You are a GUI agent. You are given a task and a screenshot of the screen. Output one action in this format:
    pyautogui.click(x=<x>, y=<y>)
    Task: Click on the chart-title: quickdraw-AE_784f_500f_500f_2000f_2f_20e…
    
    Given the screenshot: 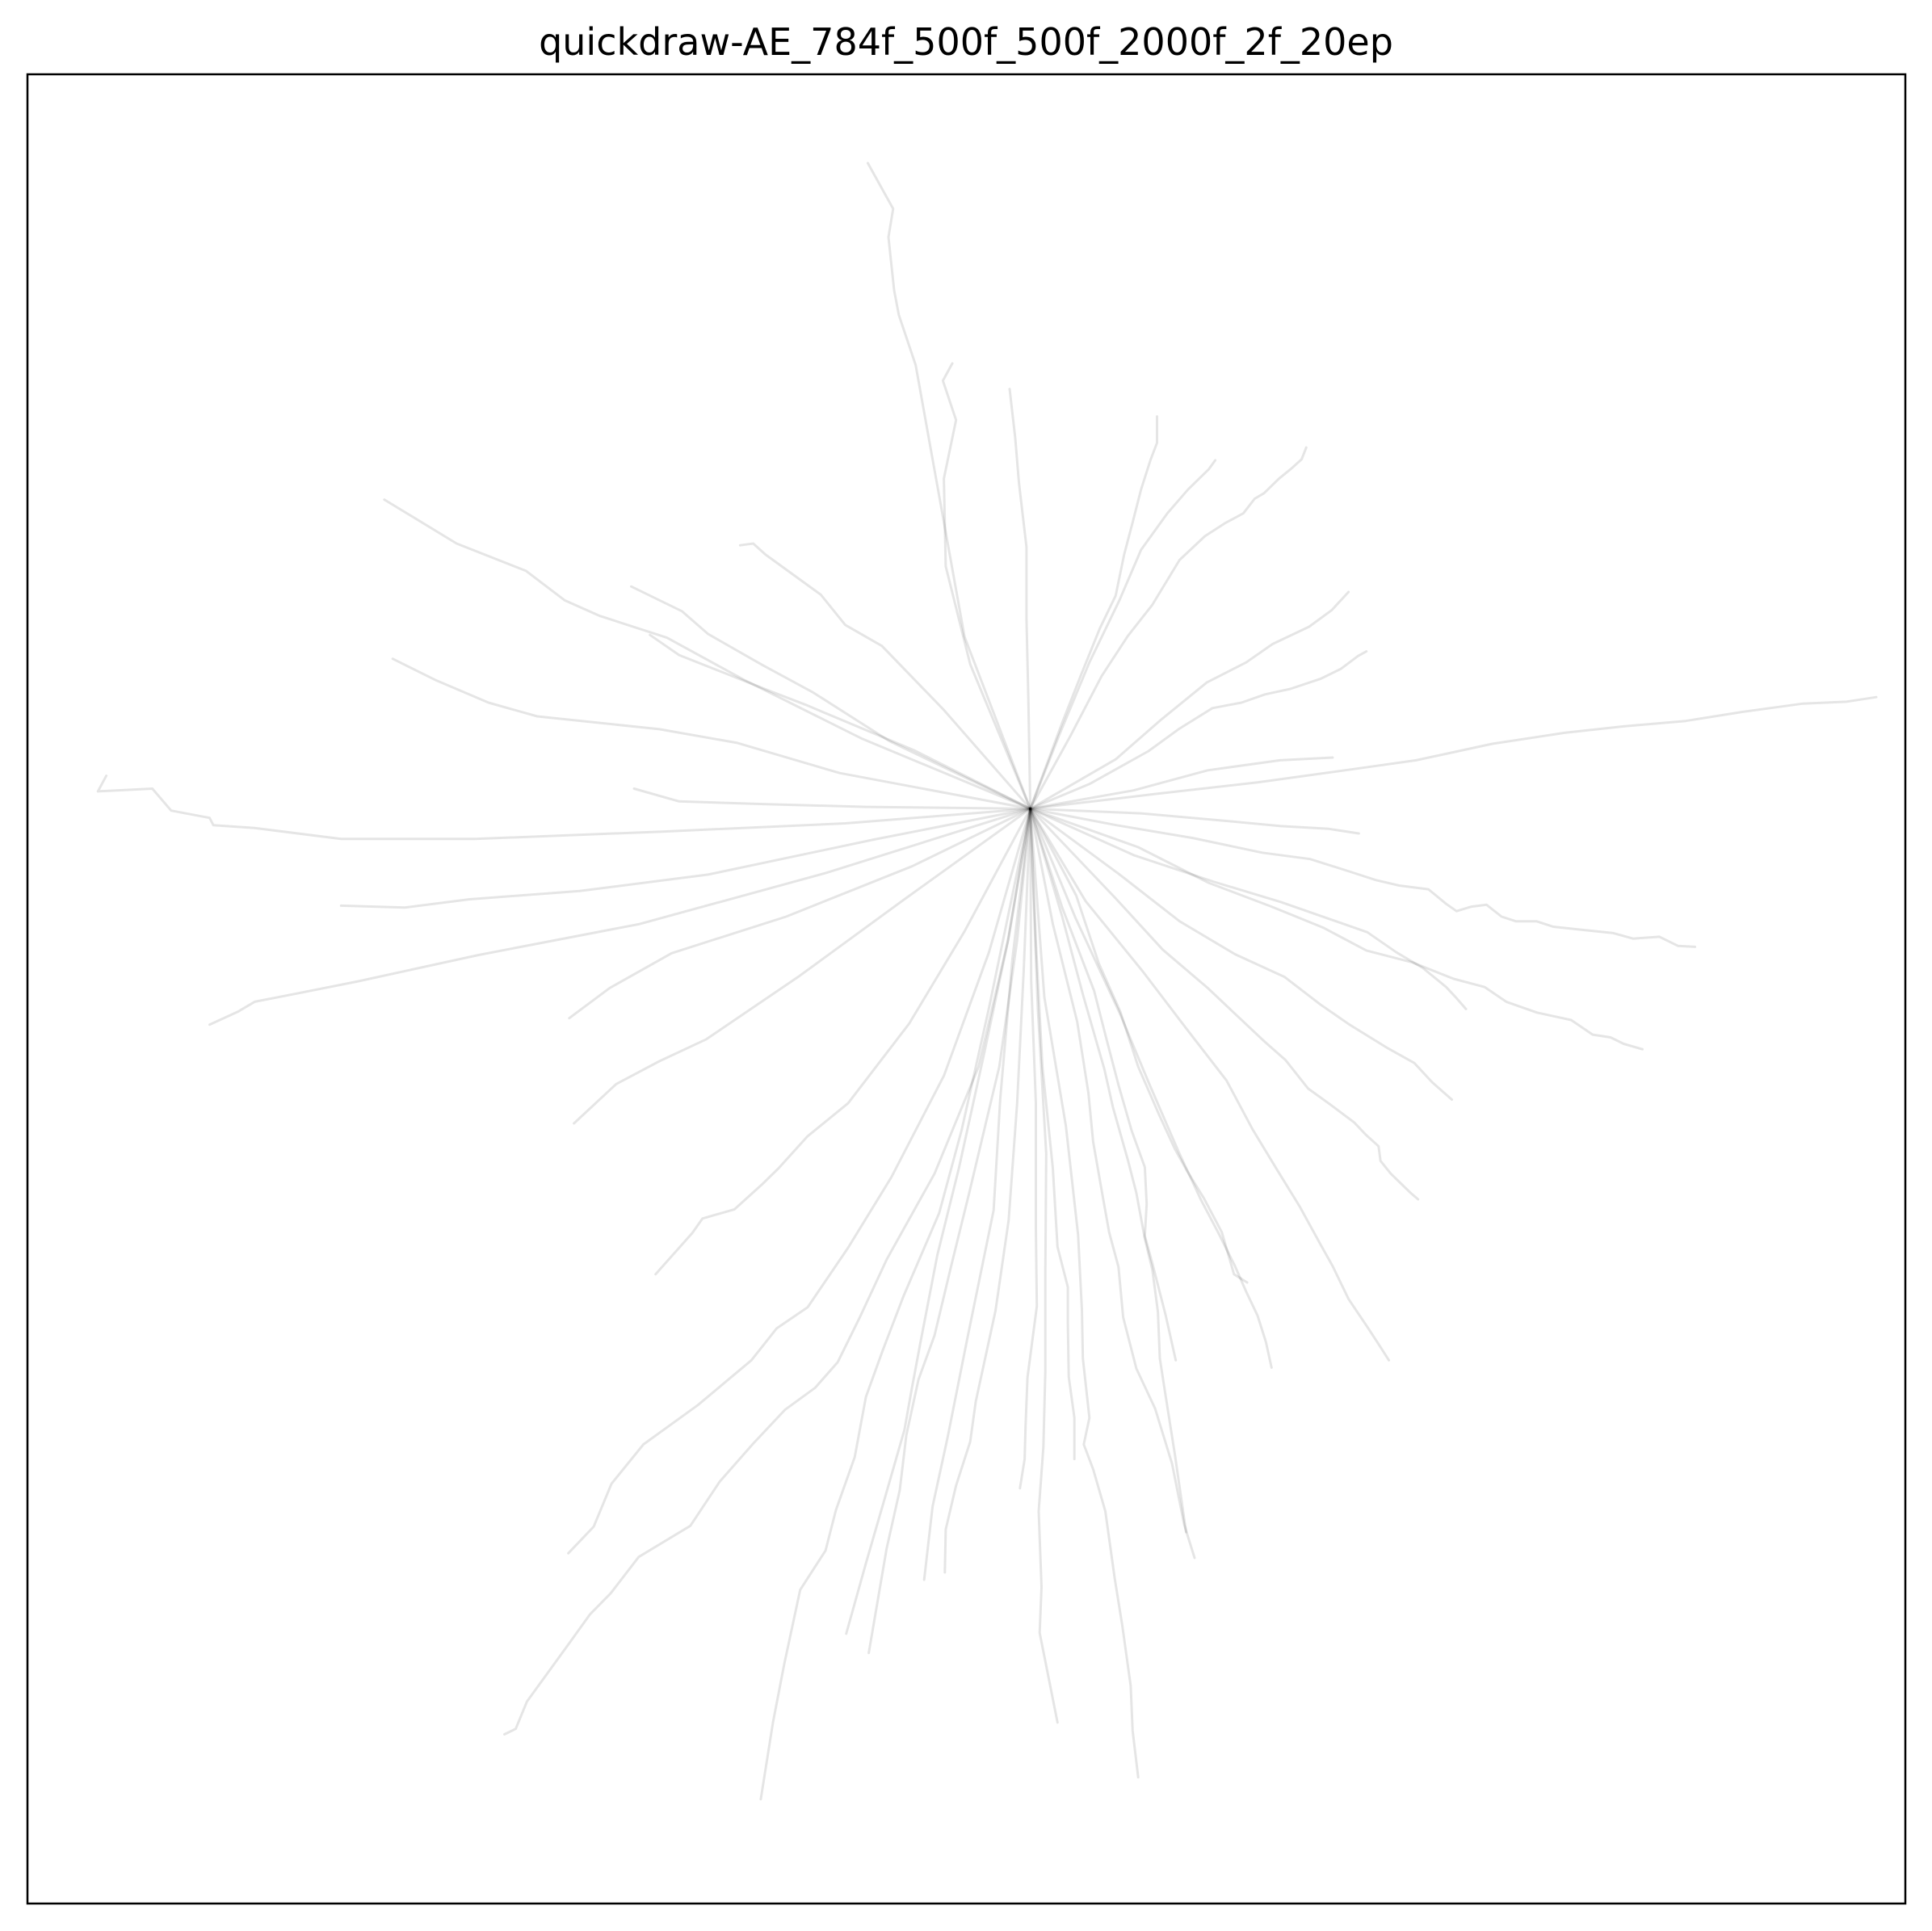 What is the action you would take?
    pyautogui.click(x=966, y=42)
    